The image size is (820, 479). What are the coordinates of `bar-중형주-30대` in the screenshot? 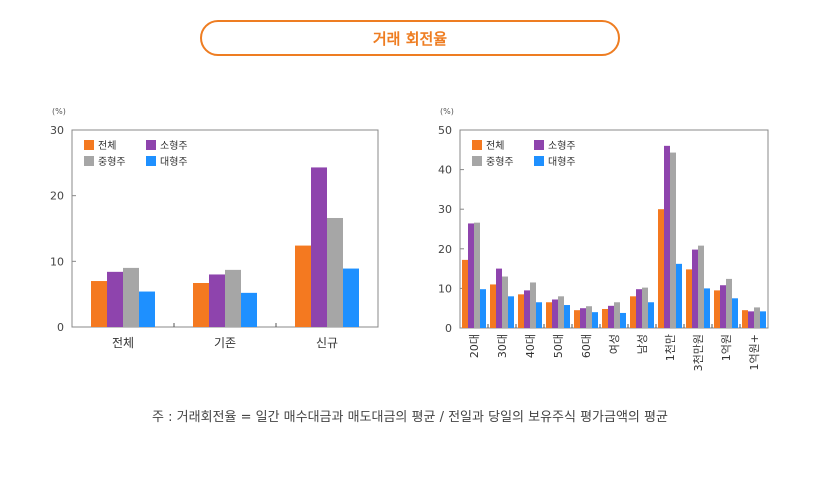 It's located at (505, 302).